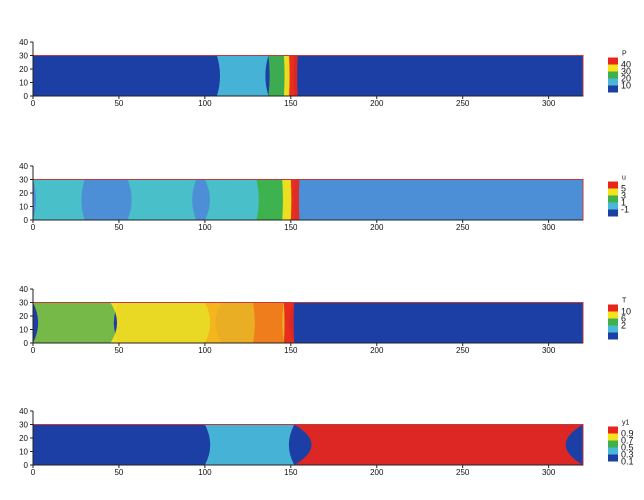 Image resolution: width=644 pixels, height=500 pixels. Describe the element at coordinates (623, 189) in the screenshot. I see `legend-label: 5` at that location.